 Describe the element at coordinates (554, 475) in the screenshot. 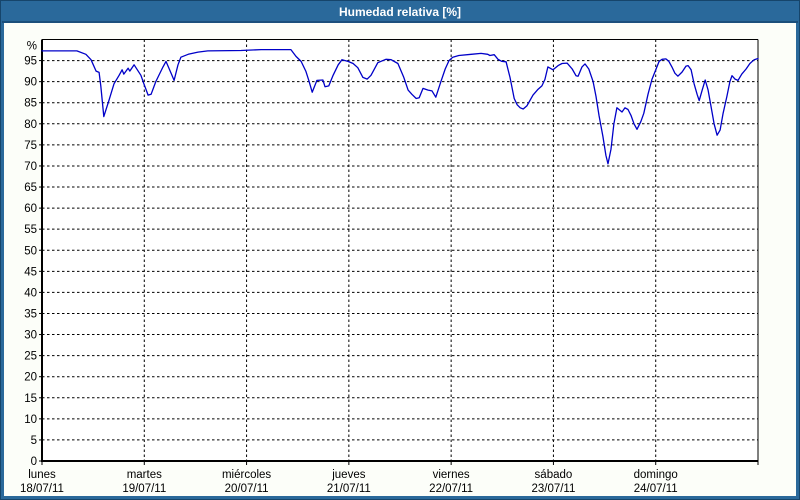

I see `svg-text: sábado` at that location.